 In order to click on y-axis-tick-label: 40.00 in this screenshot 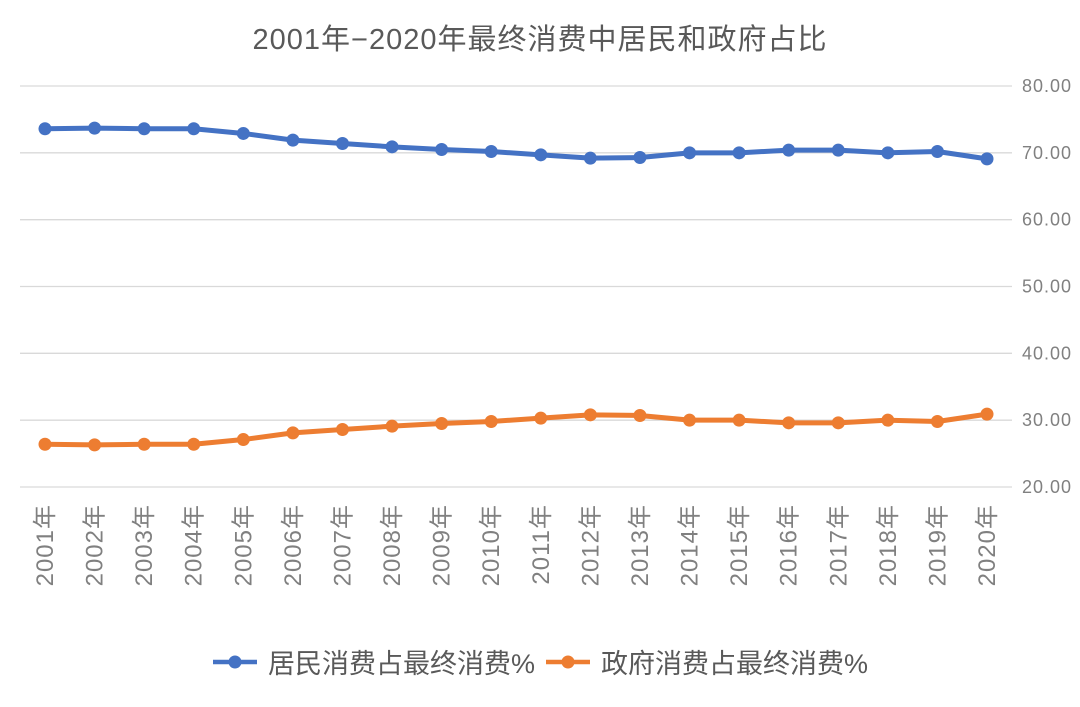, I will do `click(1047, 353)`.